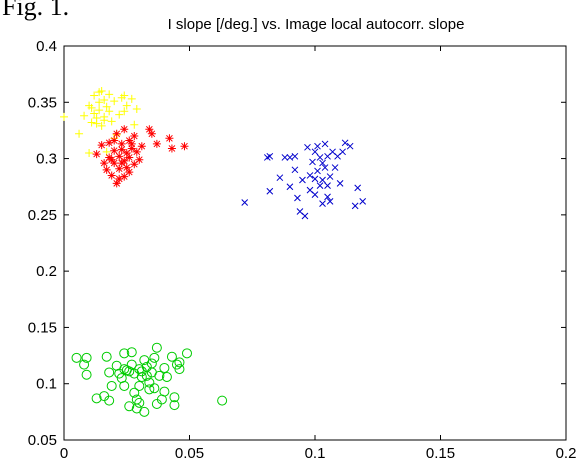 This screenshot has width=583, height=469. What do you see at coordinates (36, 10) in the screenshot?
I see `figure-label: Fig. 1.` at bounding box center [36, 10].